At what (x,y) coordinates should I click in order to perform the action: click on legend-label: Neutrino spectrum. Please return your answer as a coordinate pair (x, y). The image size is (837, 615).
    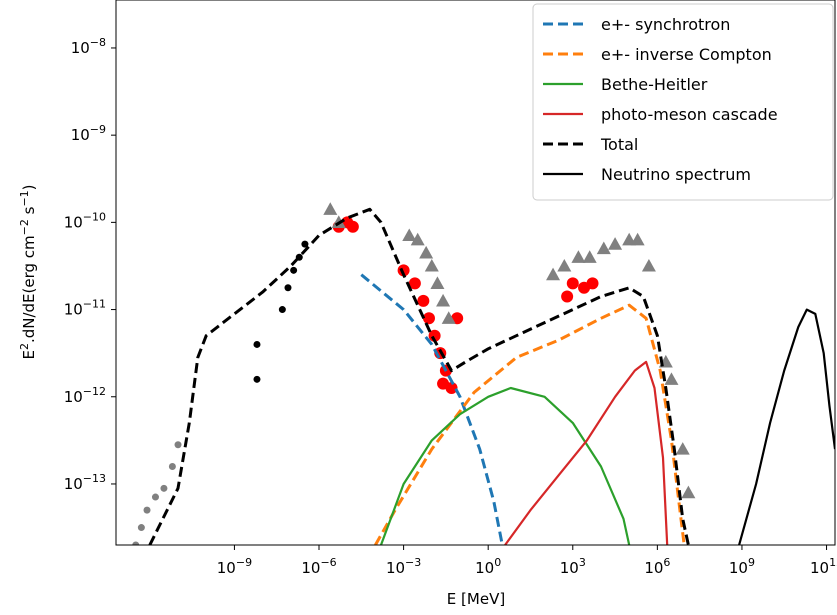
    Looking at the image, I should click on (676, 174).